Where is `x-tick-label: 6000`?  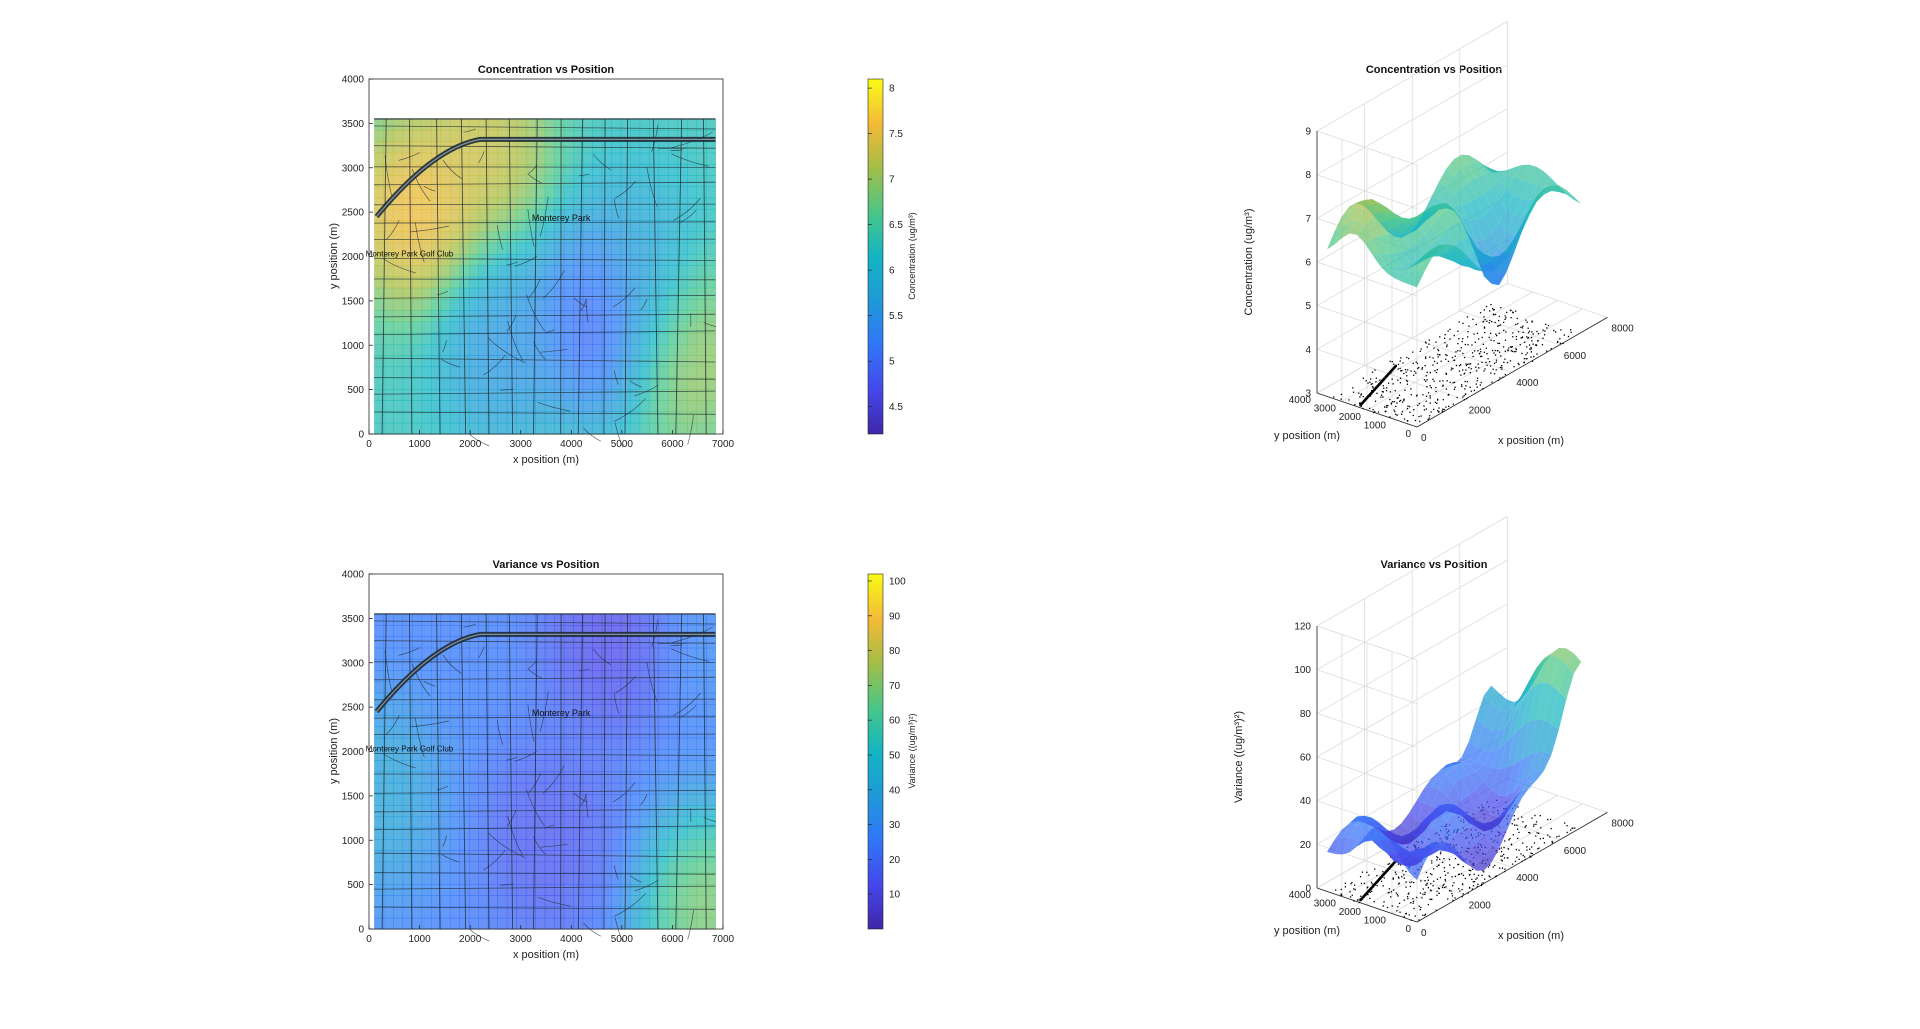 x-tick-label: 6000 is located at coordinates (672, 939).